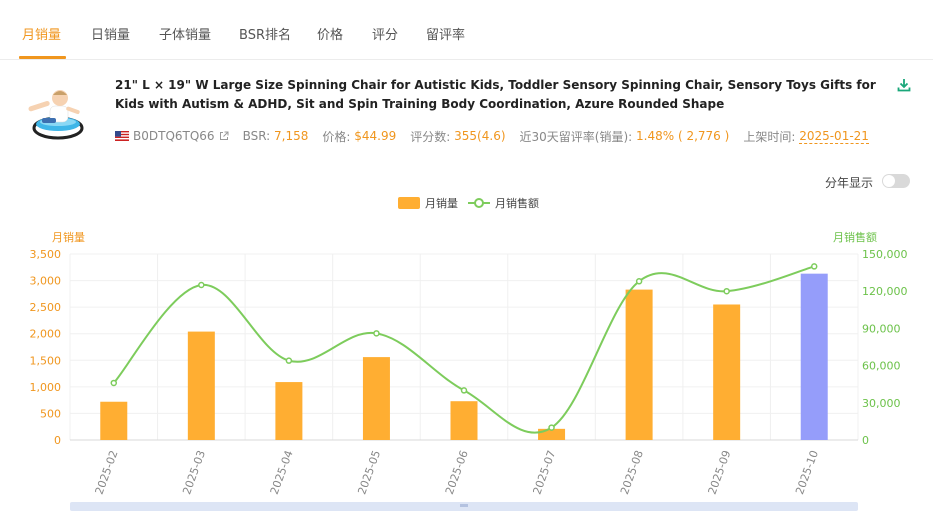  I want to click on download-icon, so click(904, 85).